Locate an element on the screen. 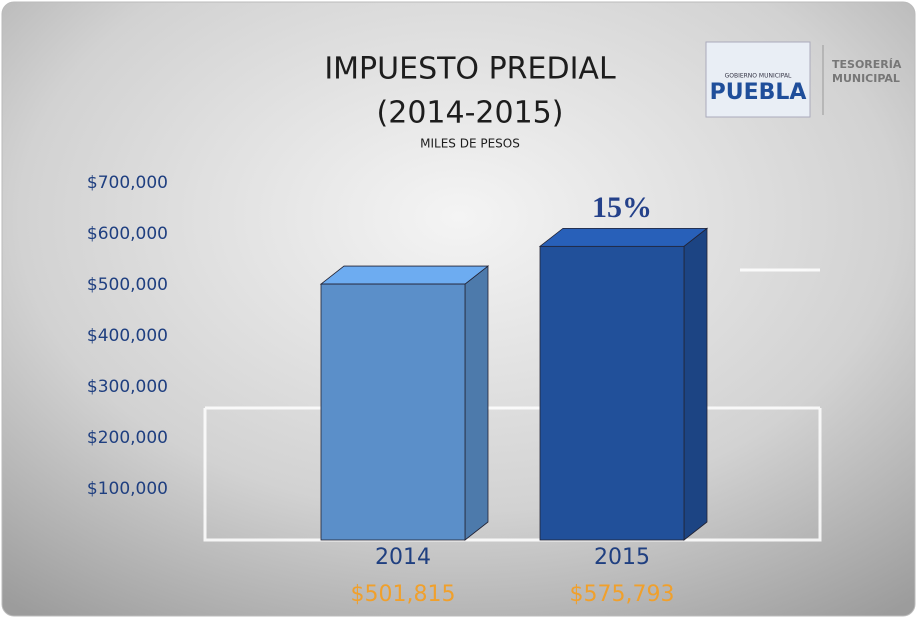 Image resolution: width=917 pixels, height=618 pixels. chart-subtitle: (2014-2015) is located at coordinates (470, 113).